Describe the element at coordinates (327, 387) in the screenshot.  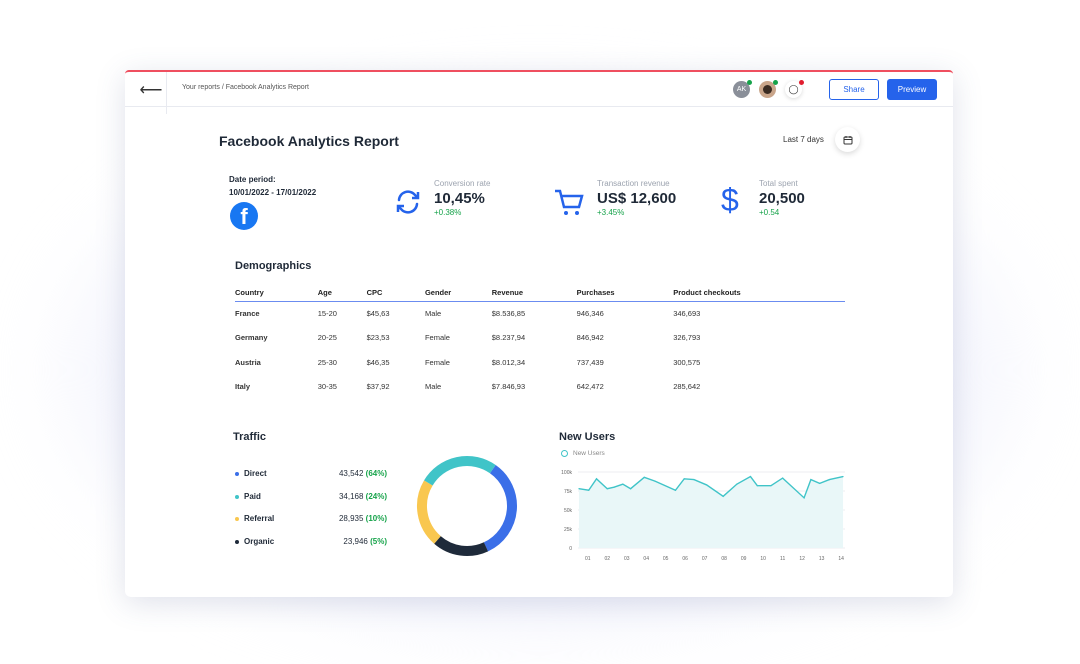
I see `table-cell: 30-35` at that location.